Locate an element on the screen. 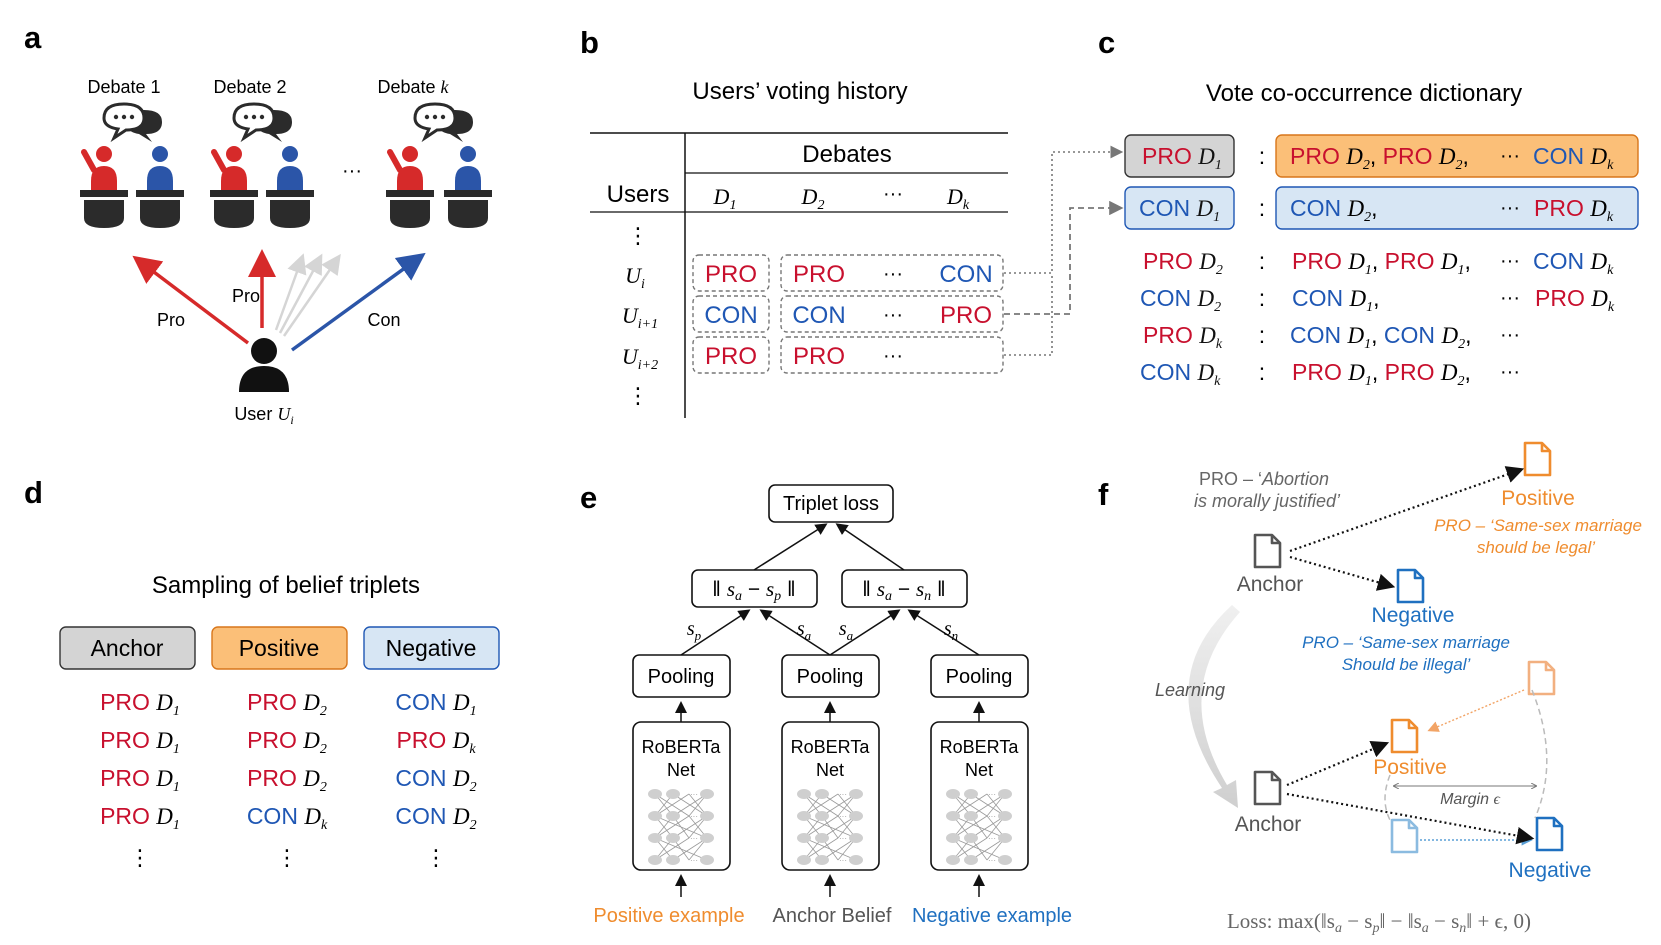 This screenshot has height=945, width=1661. debate-k-scene is located at coordinates (439, 165).